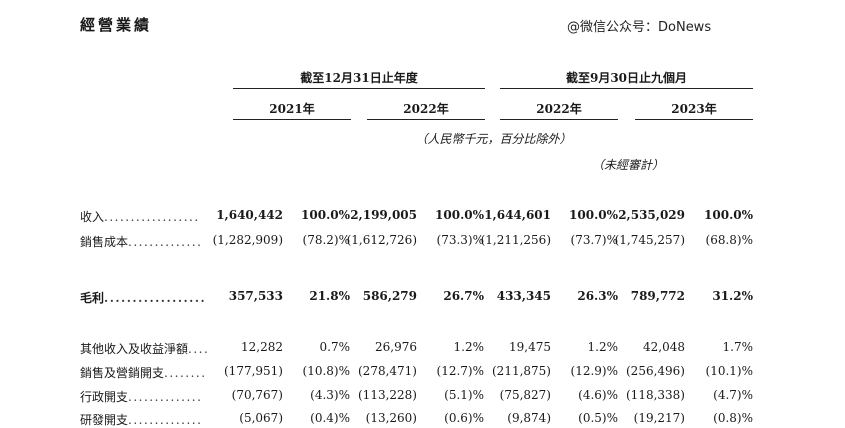 Image resolution: width=845 pixels, height=428 pixels. Describe the element at coordinates (326, 371) in the screenshot. I see `table-cell: (10.8)%` at that location.